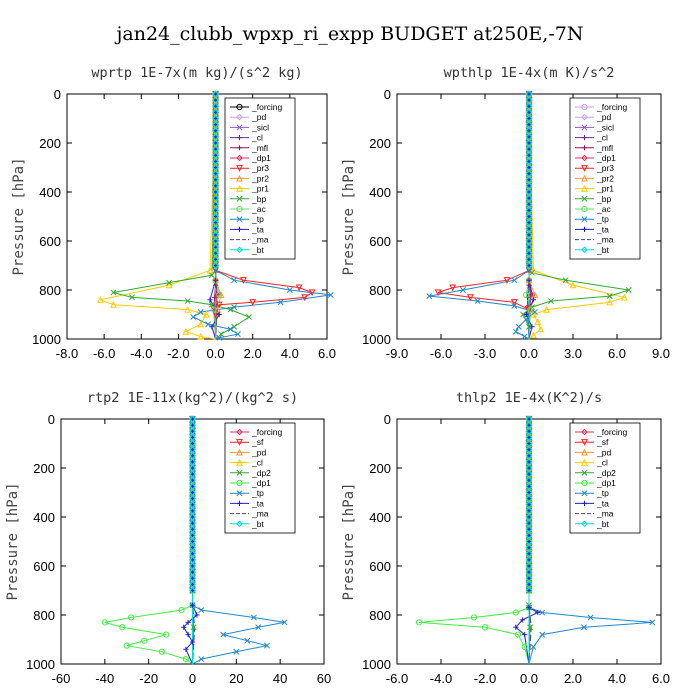 This screenshot has width=700, height=700. What do you see at coordinates (257, 229) in the screenshot?
I see `legend-label: _ta` at bounding box center [257, 229].